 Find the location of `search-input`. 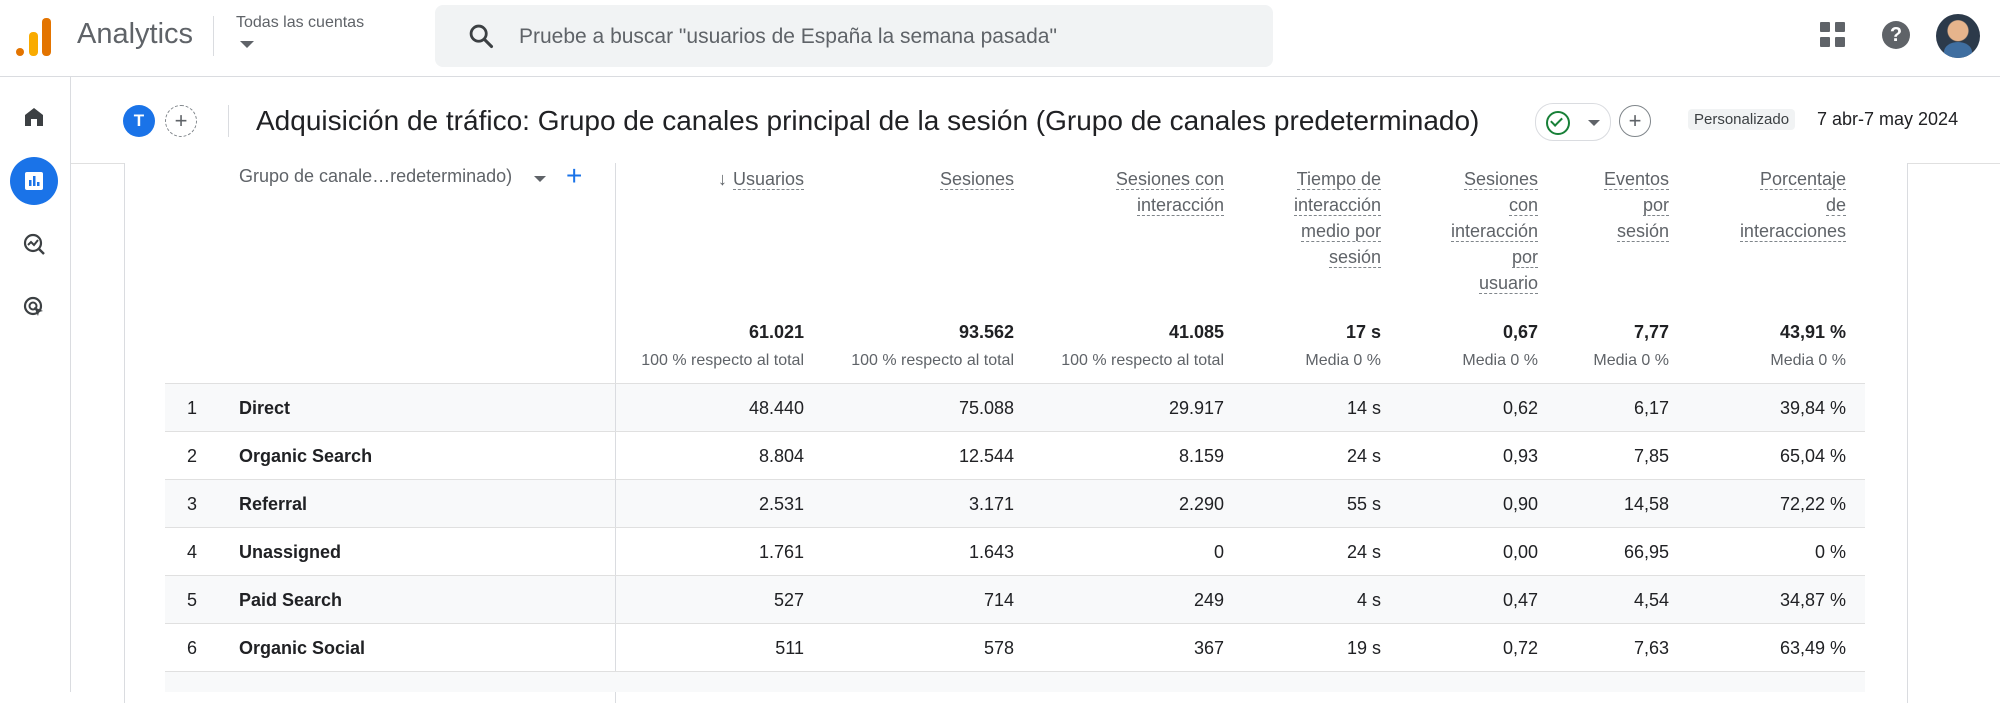

search-input is located at coordinates (889, 37).